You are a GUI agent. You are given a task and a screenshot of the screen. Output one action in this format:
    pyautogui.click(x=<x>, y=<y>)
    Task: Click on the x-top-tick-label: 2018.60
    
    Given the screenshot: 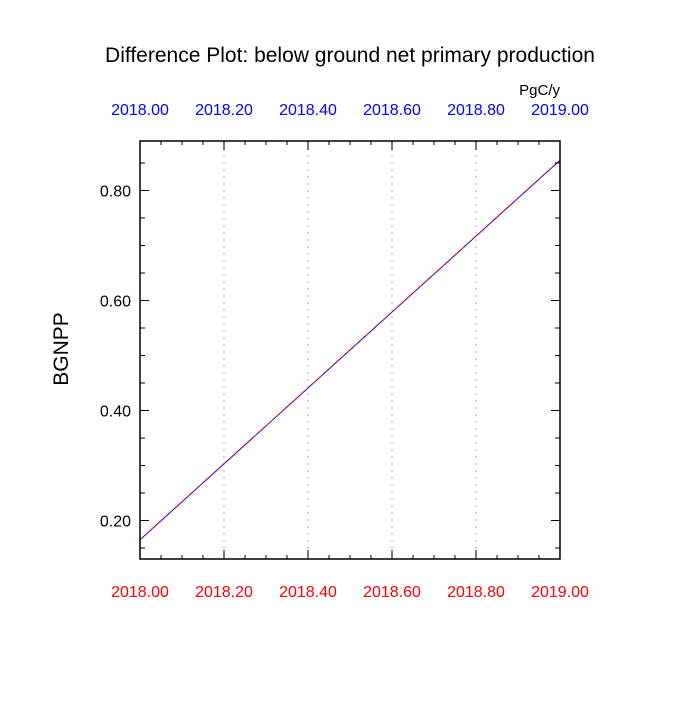 What is the action you would take?
    pyautogui.click(x=392, y=110)
    